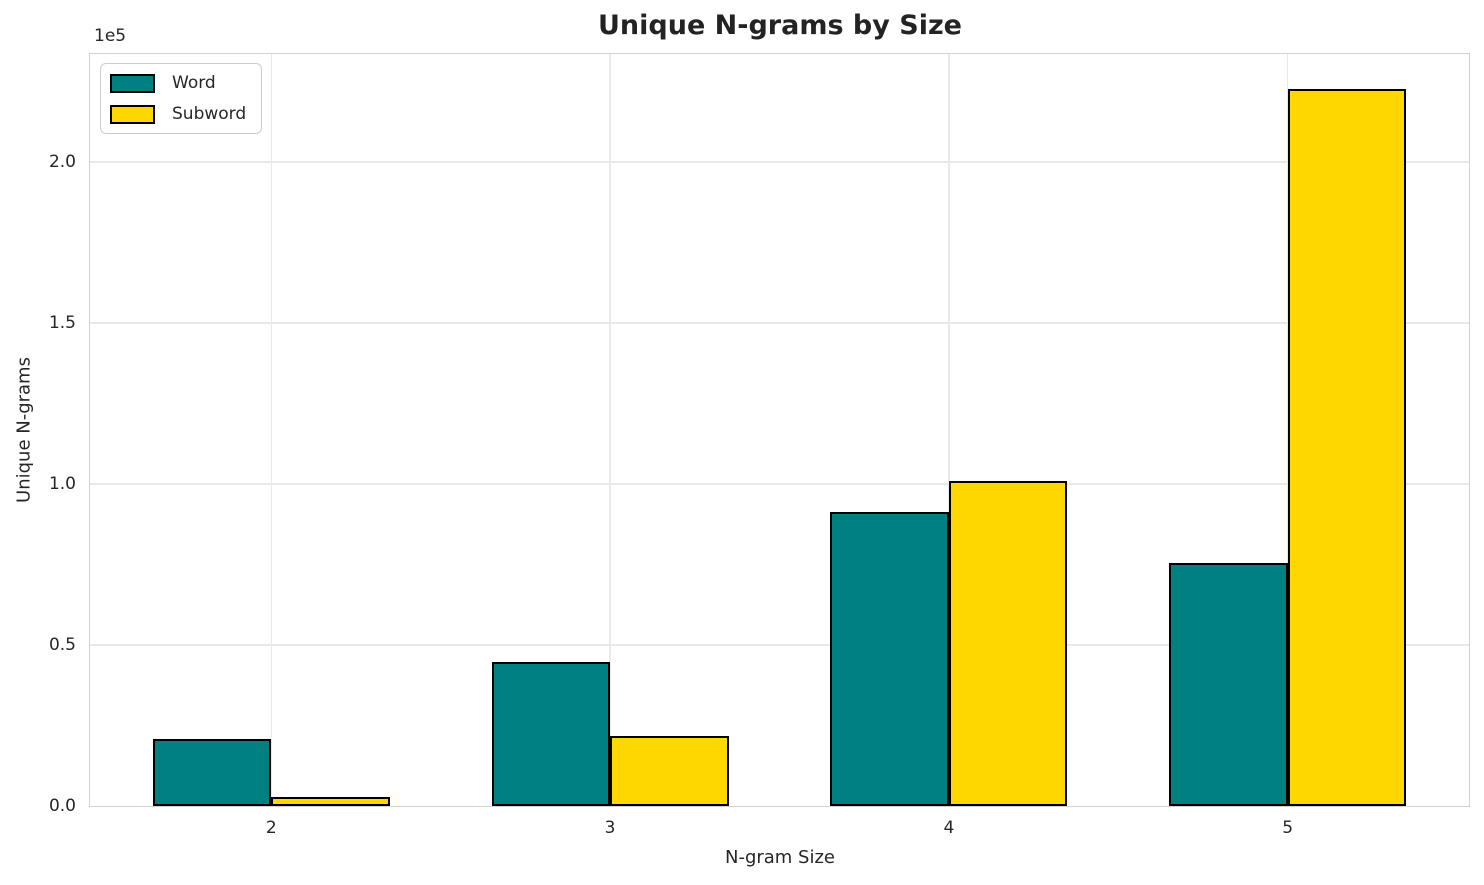  I want to click on chart-title: Unique N-grams by Size, so click(780, 25).